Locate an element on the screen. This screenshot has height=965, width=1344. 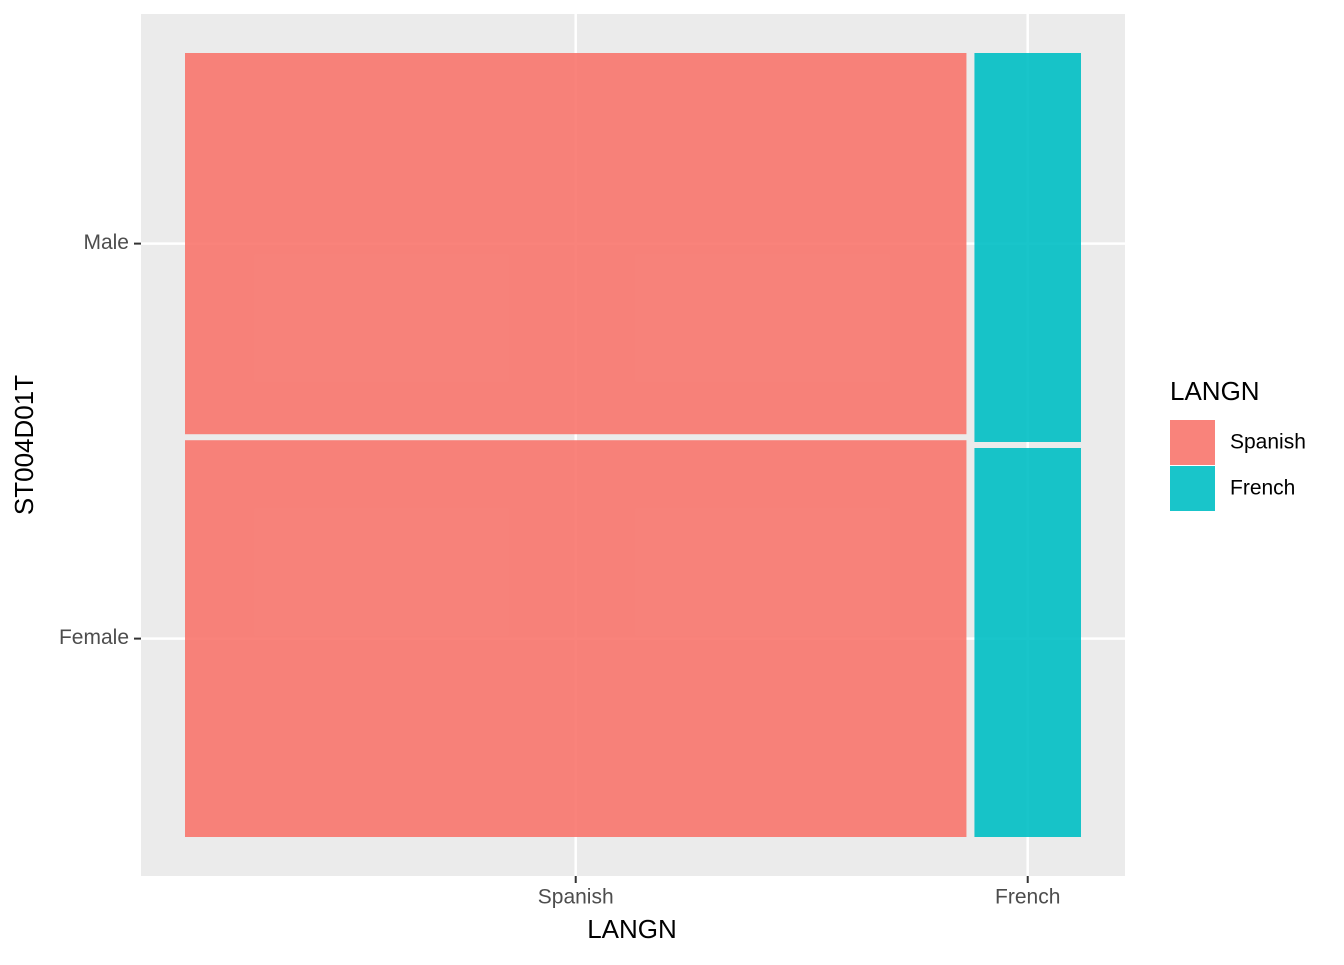
y-axis-title: ST004D01T is located at coordinates (24, 445).